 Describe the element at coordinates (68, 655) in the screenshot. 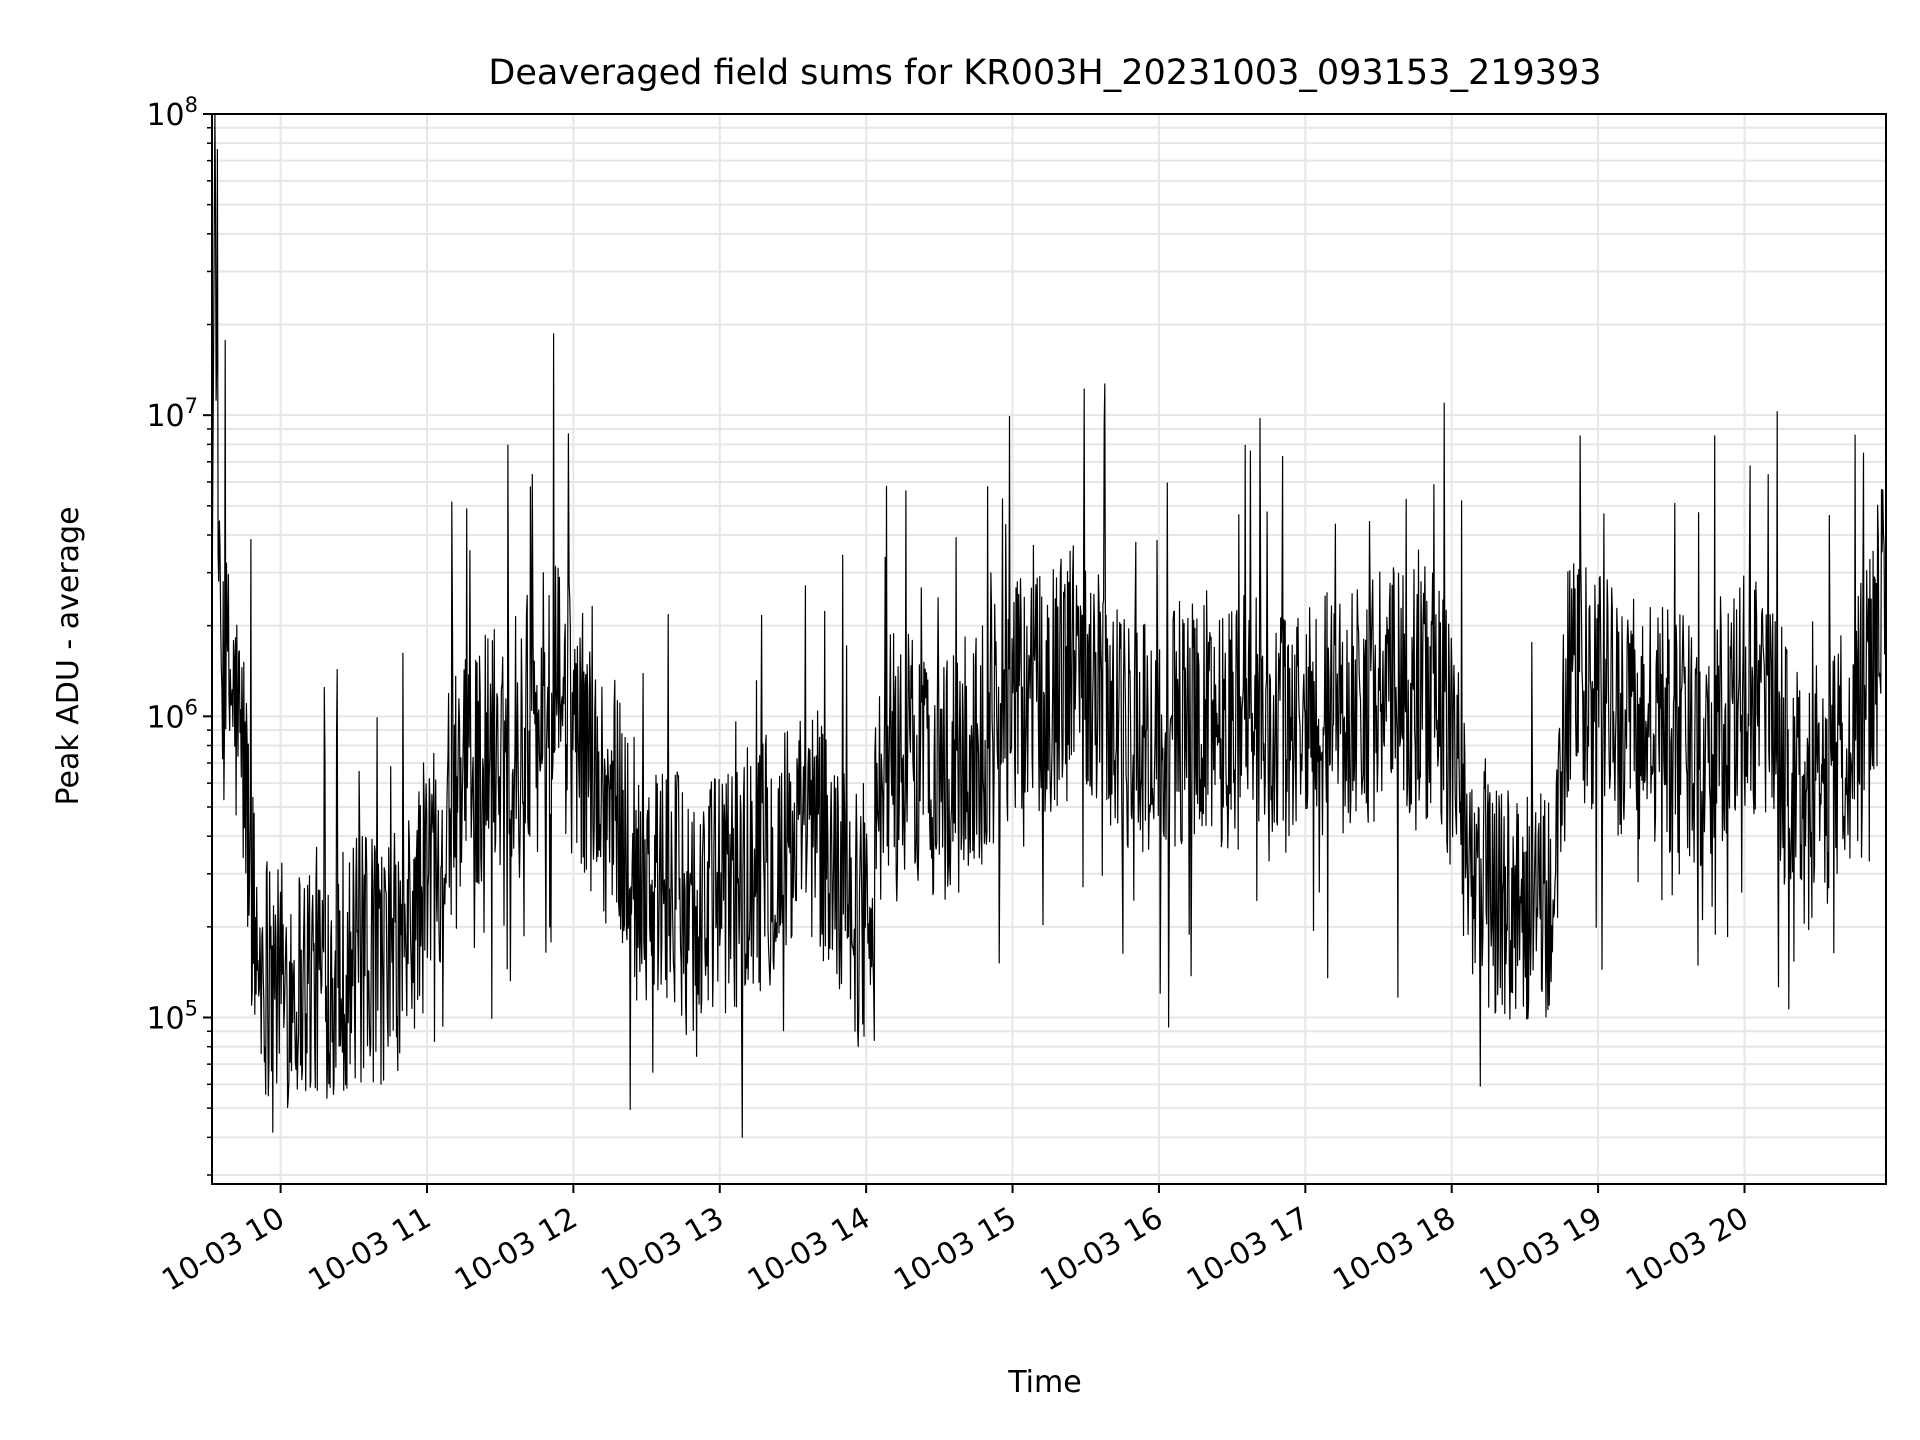

I see `y-axis-label: Peak ADU - average` at that location.